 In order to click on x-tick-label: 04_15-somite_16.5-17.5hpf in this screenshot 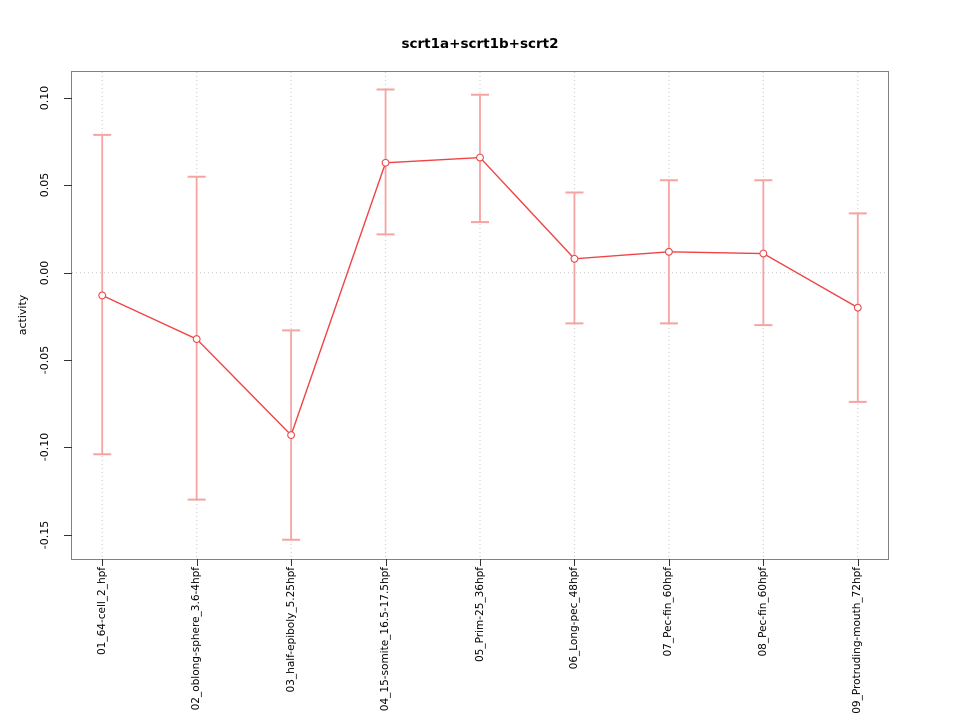, I will do `click(385, 639)`.